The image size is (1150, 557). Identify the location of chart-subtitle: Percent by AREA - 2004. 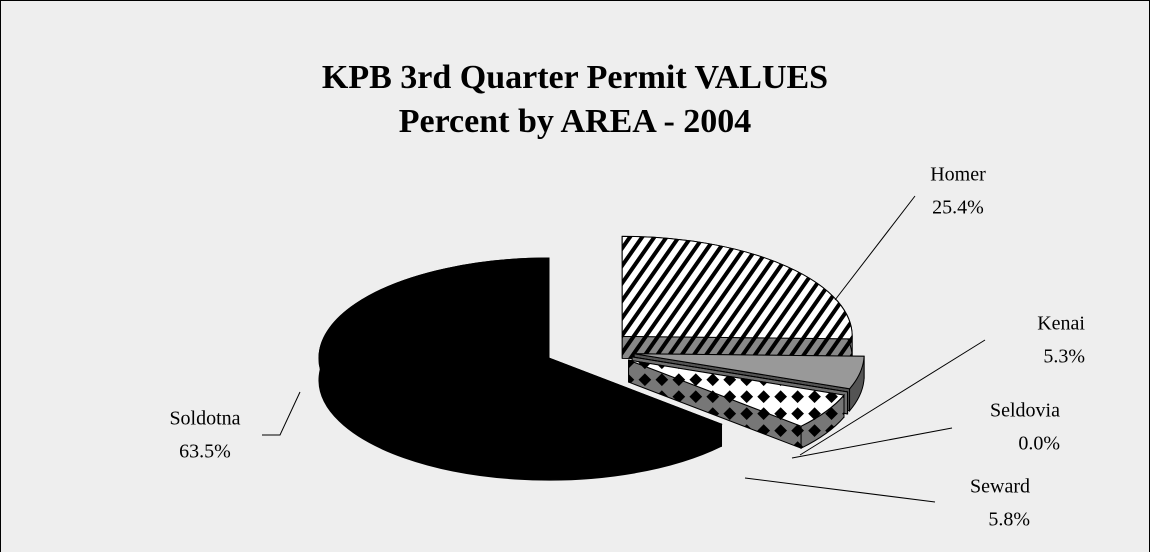
(575, 121).